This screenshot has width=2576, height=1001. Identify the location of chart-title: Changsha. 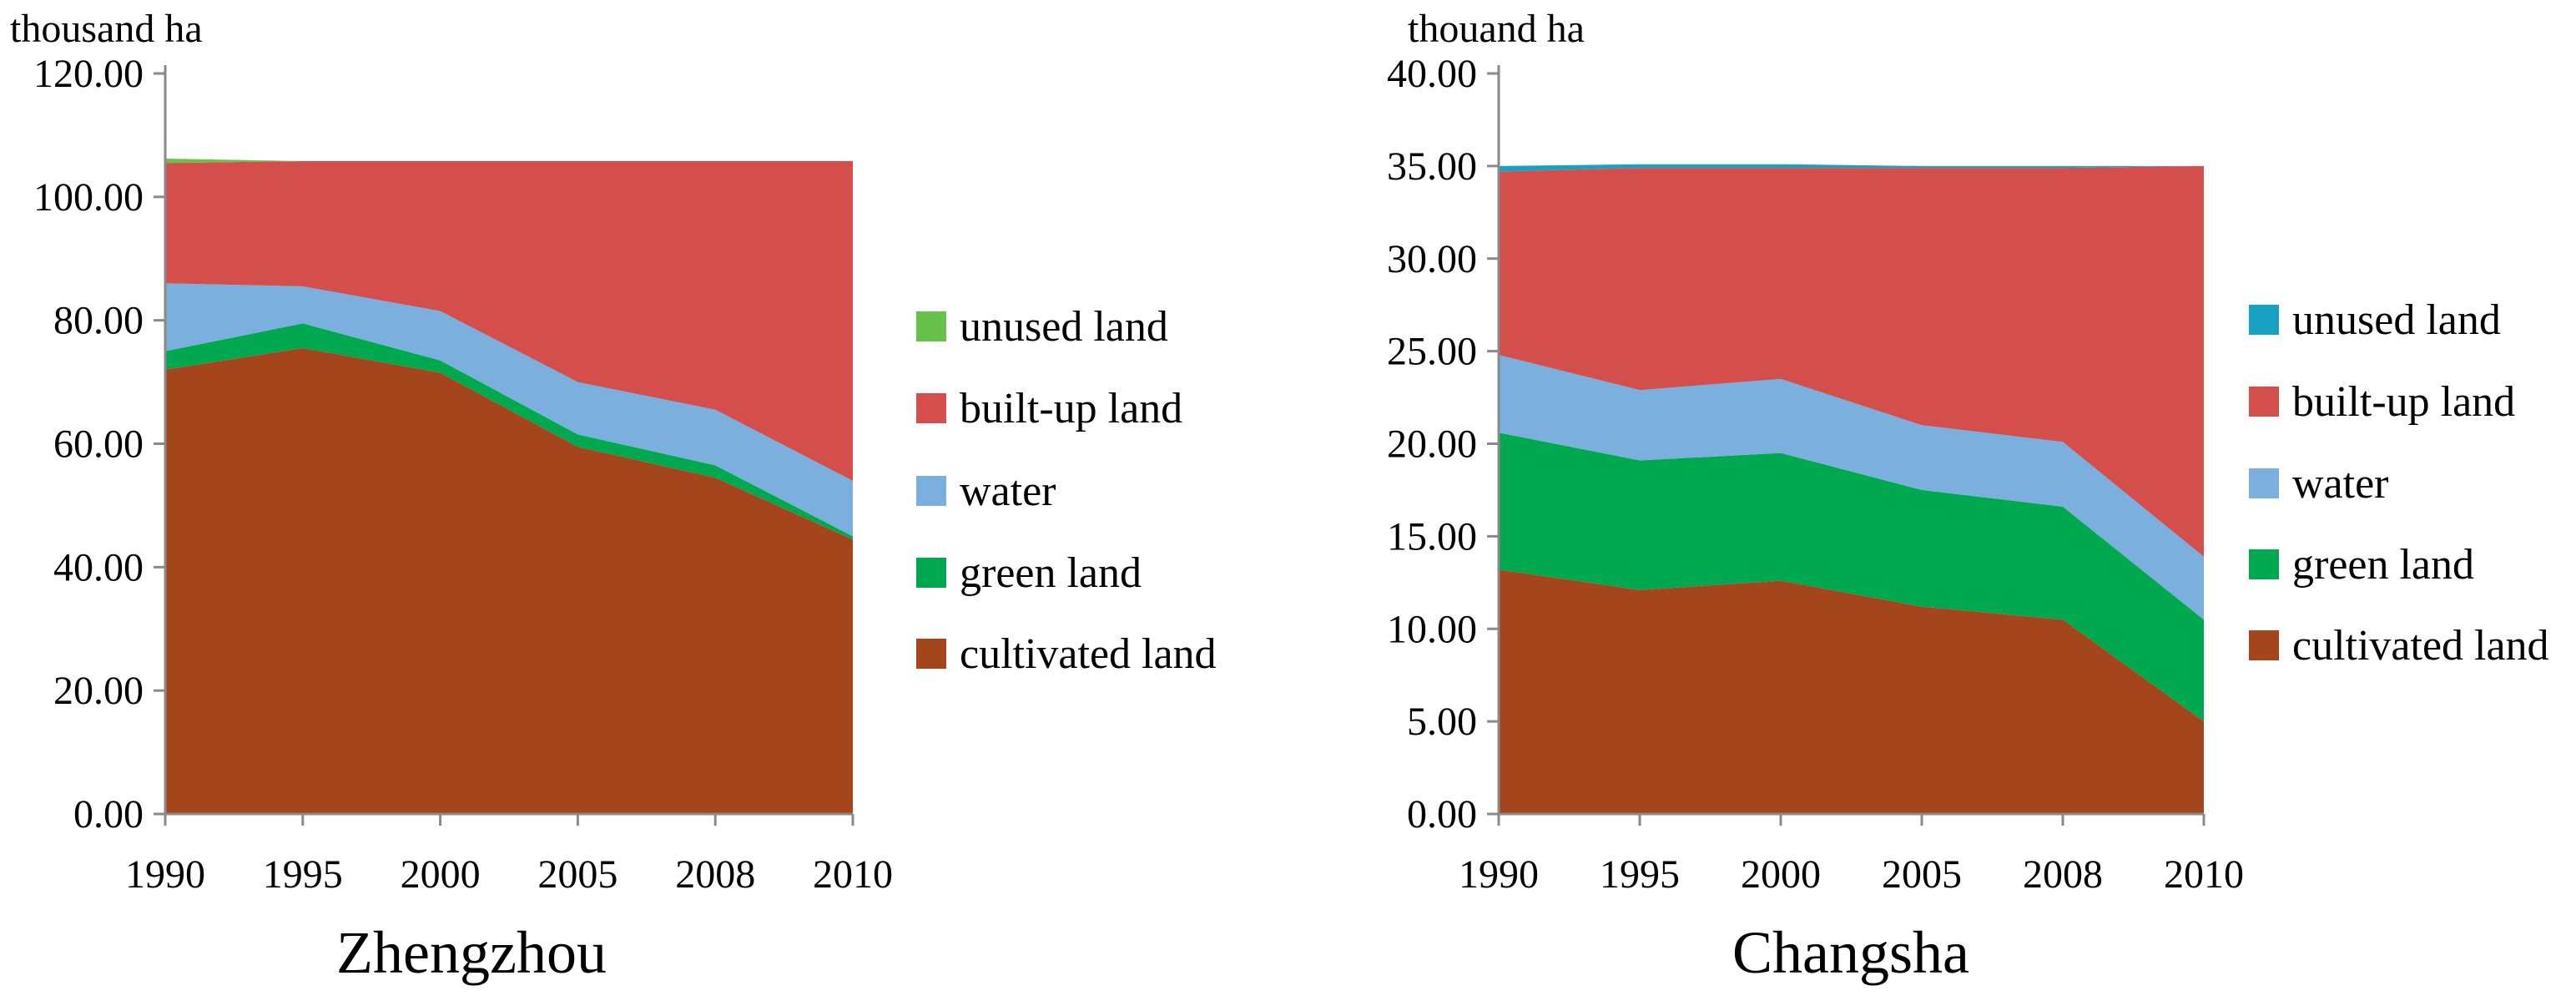
(1850, 952).